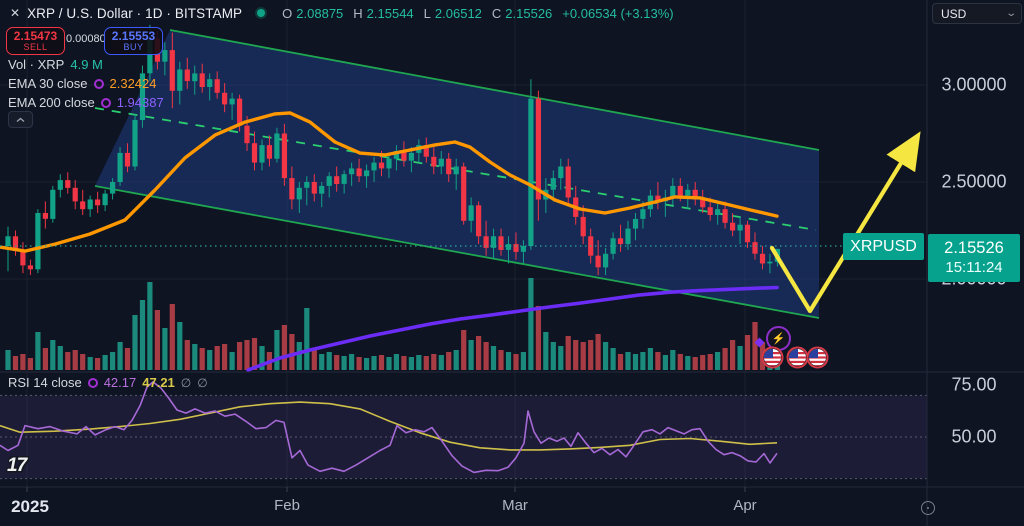  I want to click on rsi-band, so click(463, 437).